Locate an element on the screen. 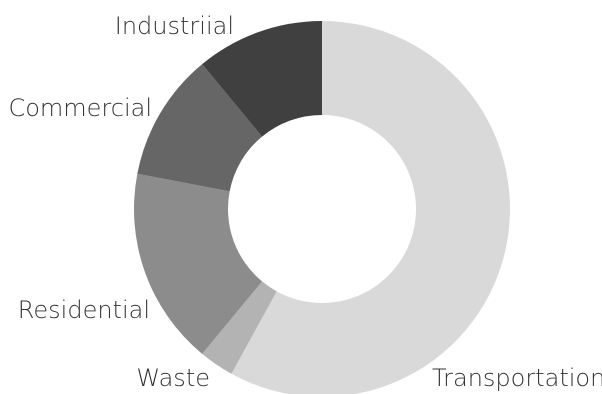 Image resolution: width=602 pixels, height=394 pixels. slice-label-commercial: Commercial is located at coordinates (80, 108).